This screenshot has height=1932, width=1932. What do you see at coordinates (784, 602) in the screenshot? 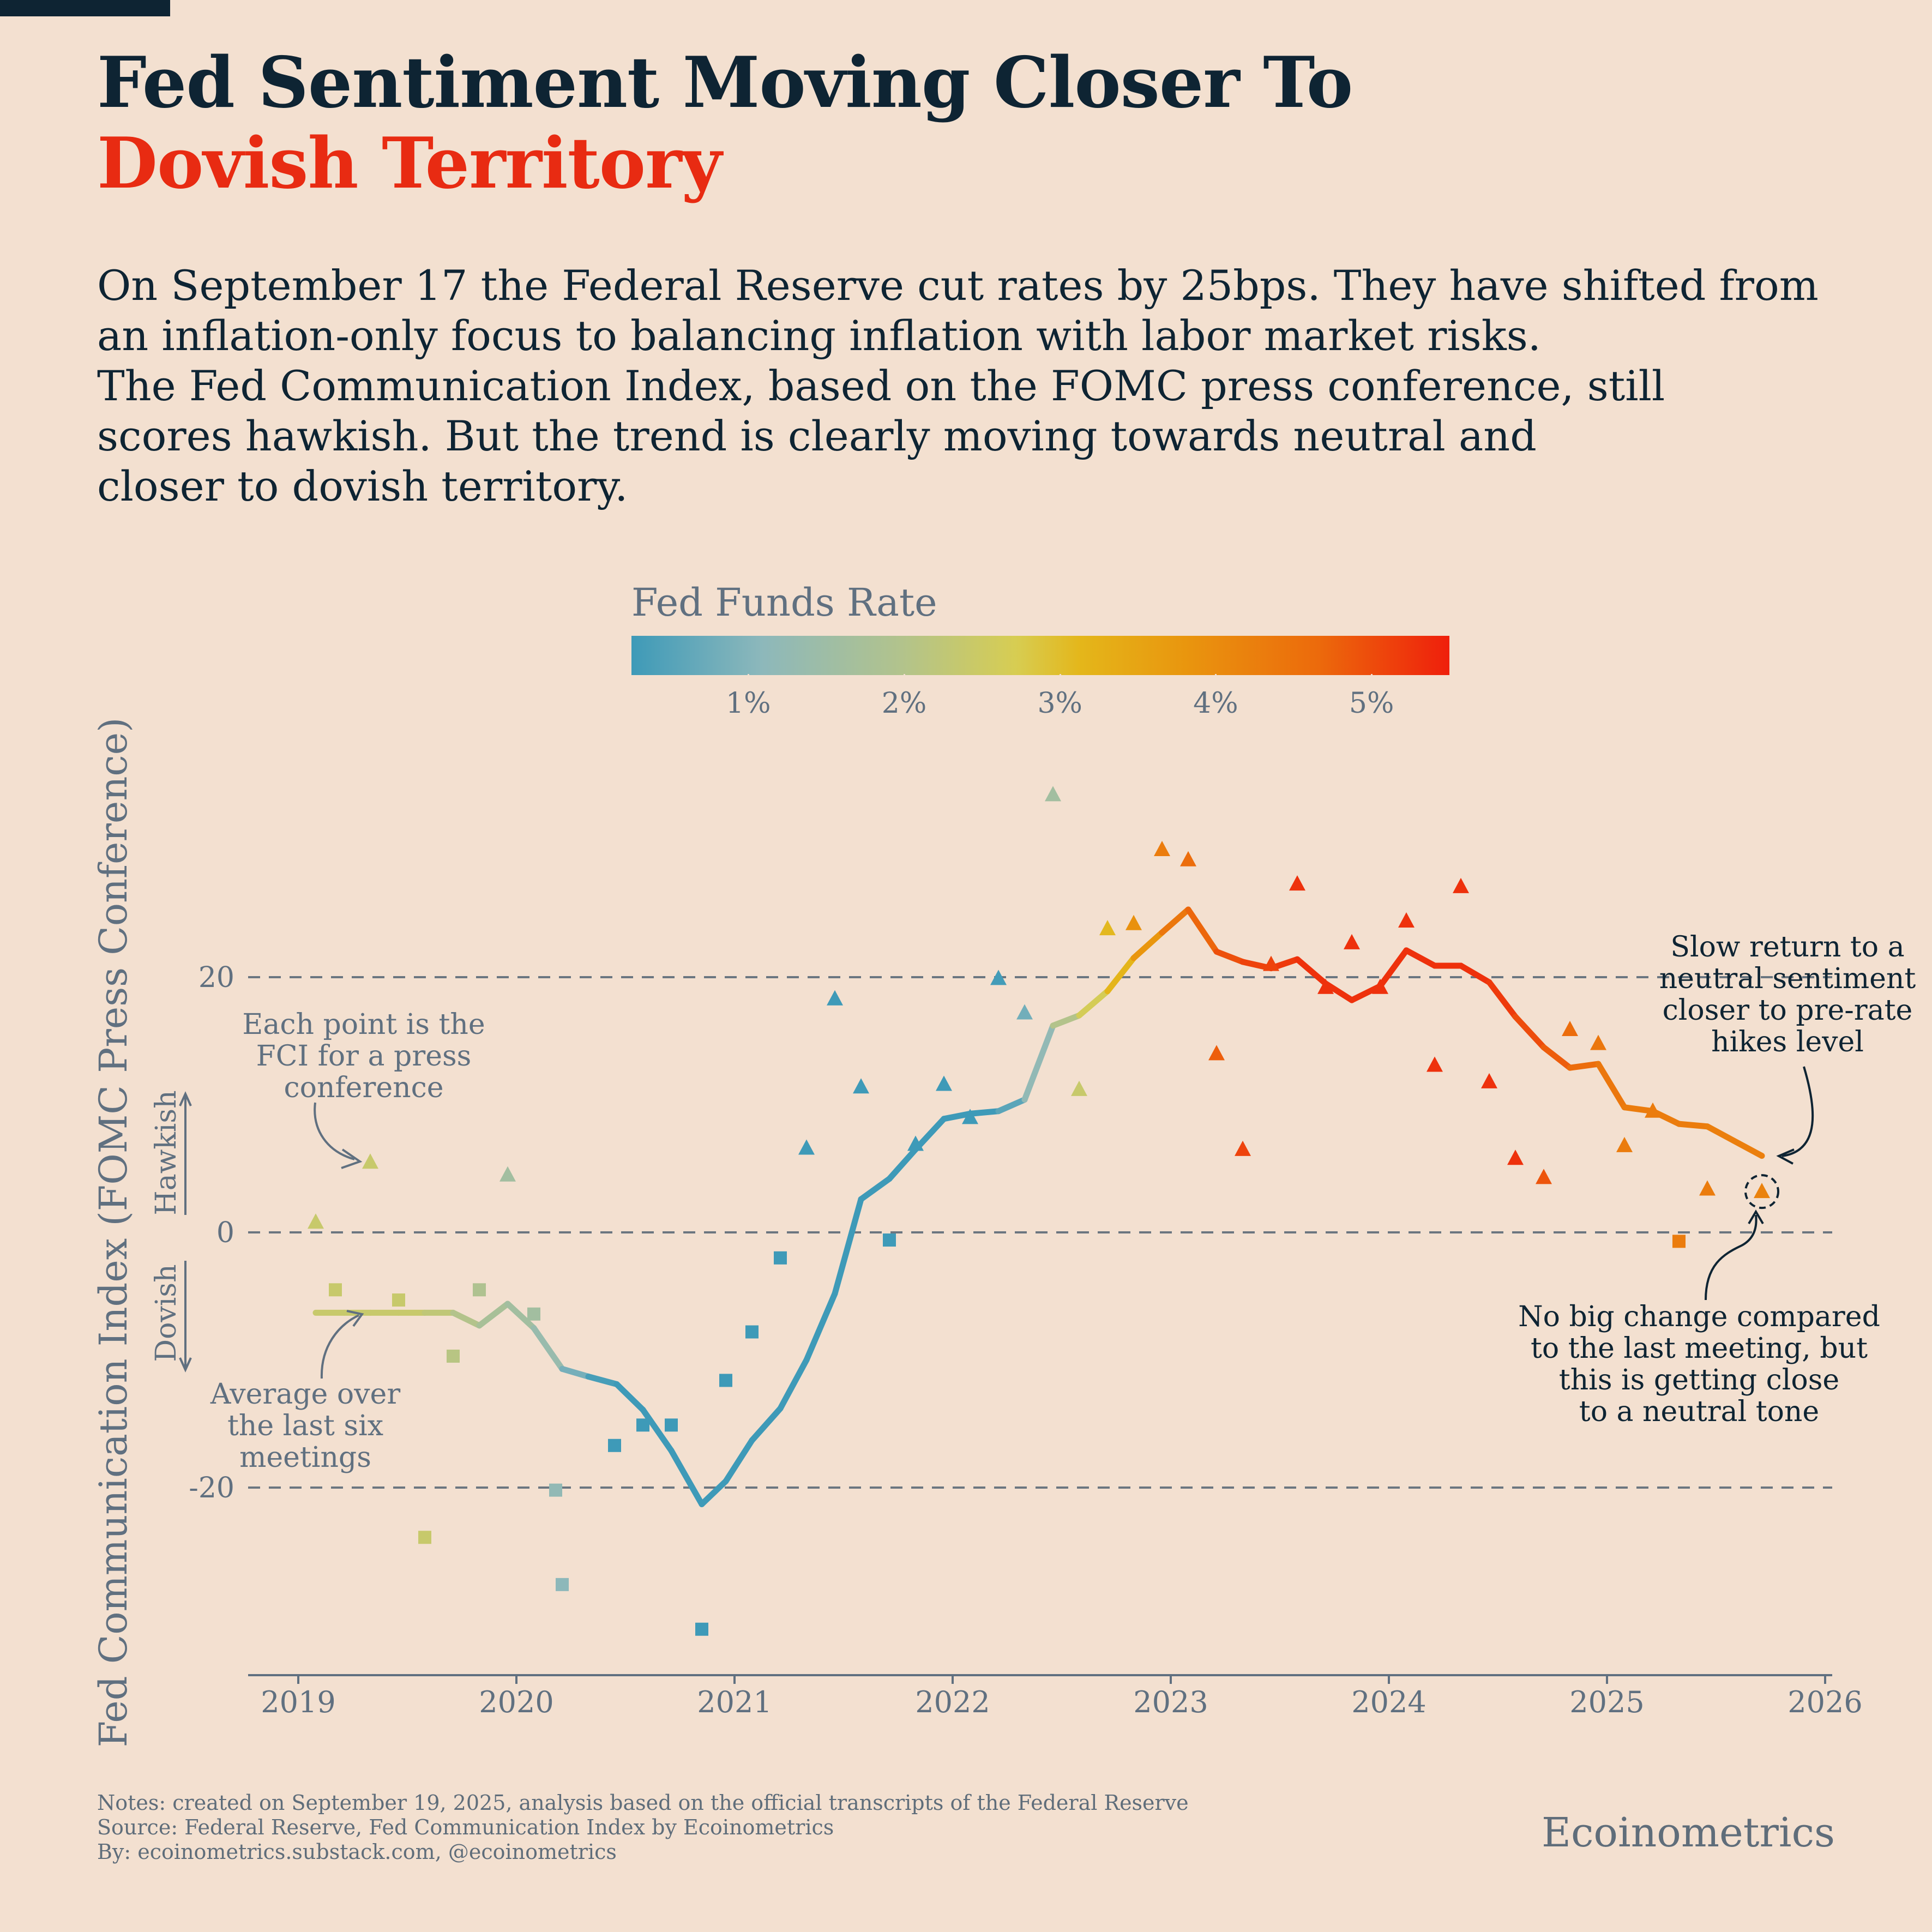
I see `legend-title: Fed Funds Rate` at bounding box center [784, 602].